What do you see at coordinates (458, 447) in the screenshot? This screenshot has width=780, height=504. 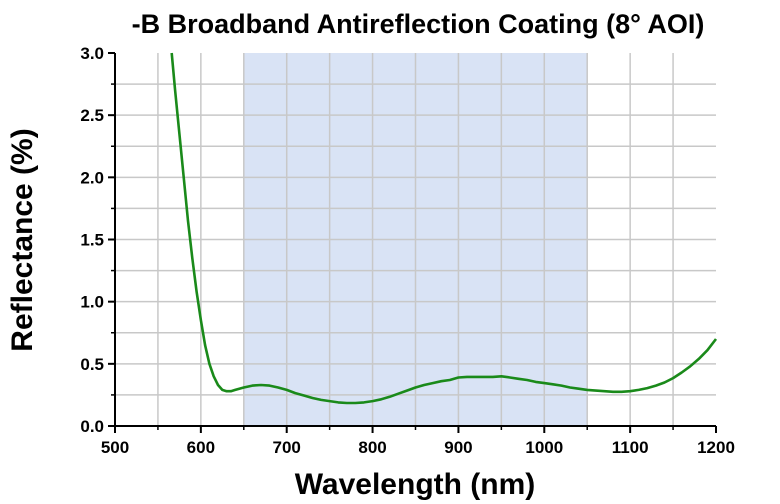 I see `x-tick-label: 900` at bounding box center [458, 447].